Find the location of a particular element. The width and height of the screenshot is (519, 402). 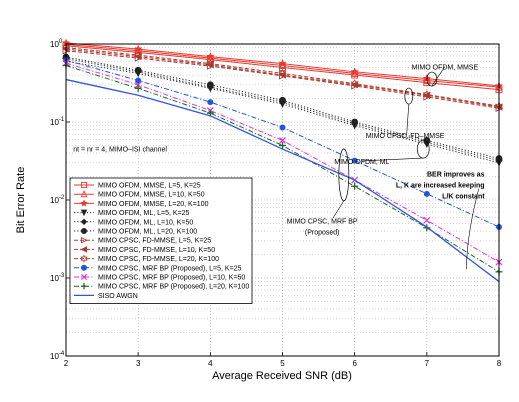

legend-item: MIMO CPSC, MRF BP (Proposed), L=10, K=50 is located at coordinates (159, 277).